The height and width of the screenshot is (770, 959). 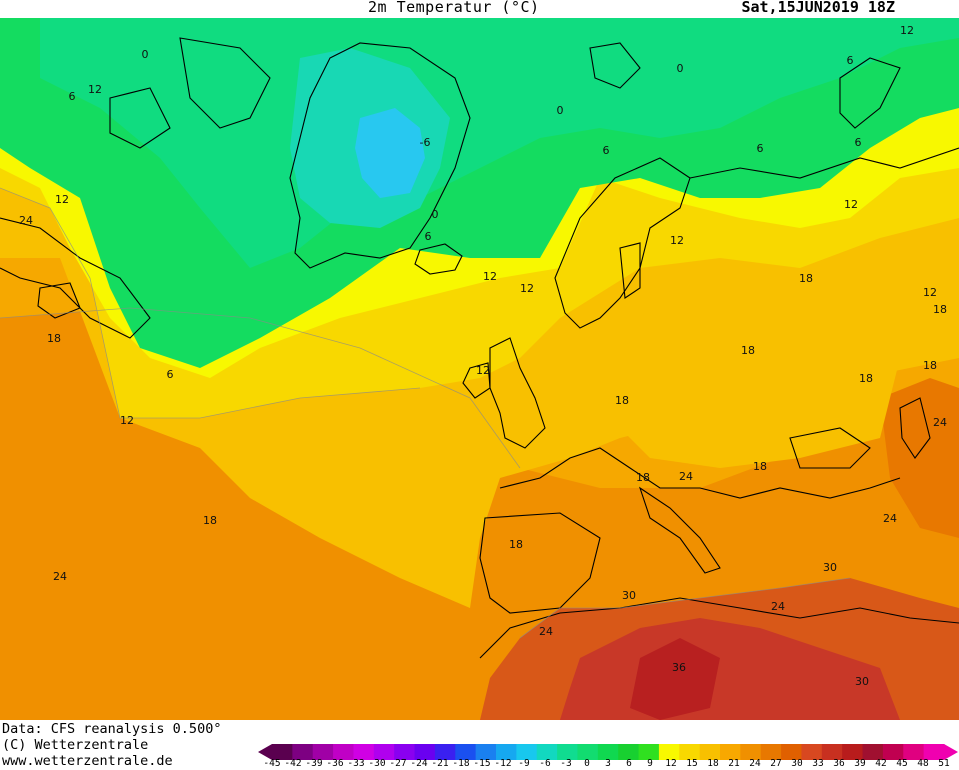 I want to click on label-18-russia-east: 18, so click(x=866, y=378).